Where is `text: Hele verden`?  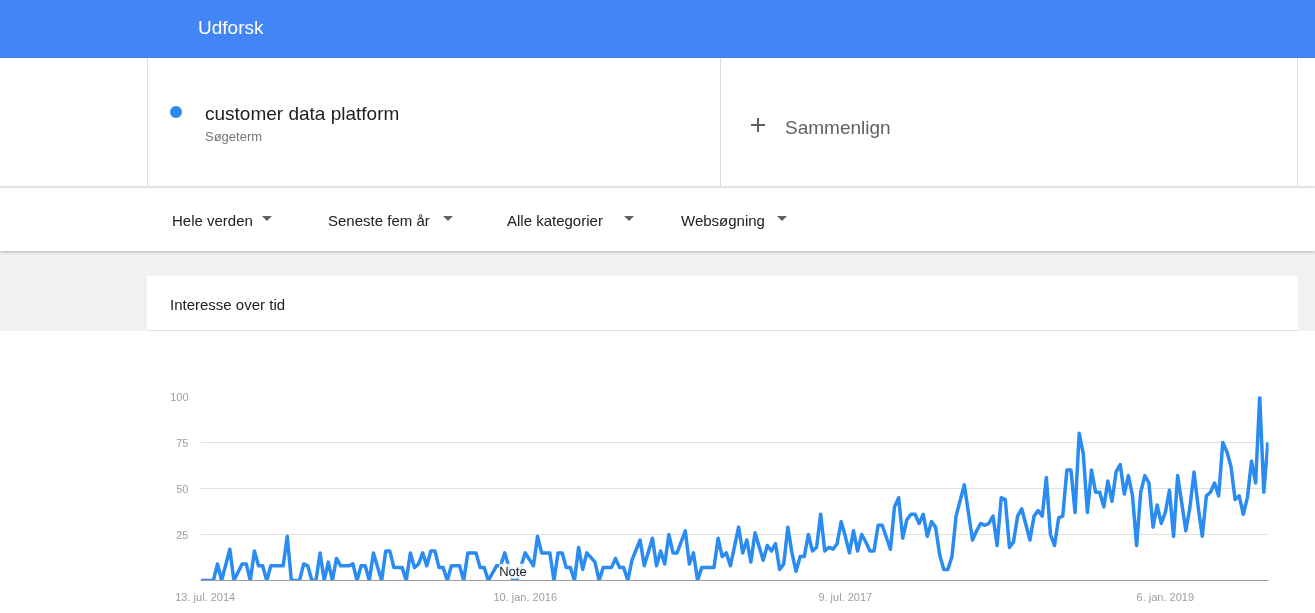
text: Hele verden is located at coordinates (212, 221).